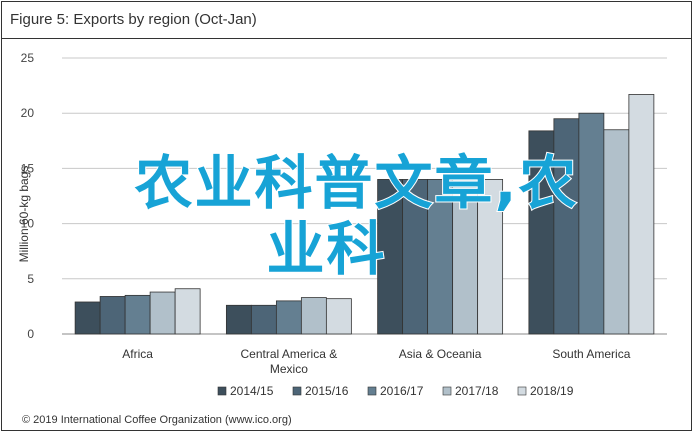 The height and width of the screenshot is (434, 695). Describe the element at coordinates (133, 19) in the screenshot. I see `chart-title: Figure 5: Exports by region (Oct-Jan)` at that location.